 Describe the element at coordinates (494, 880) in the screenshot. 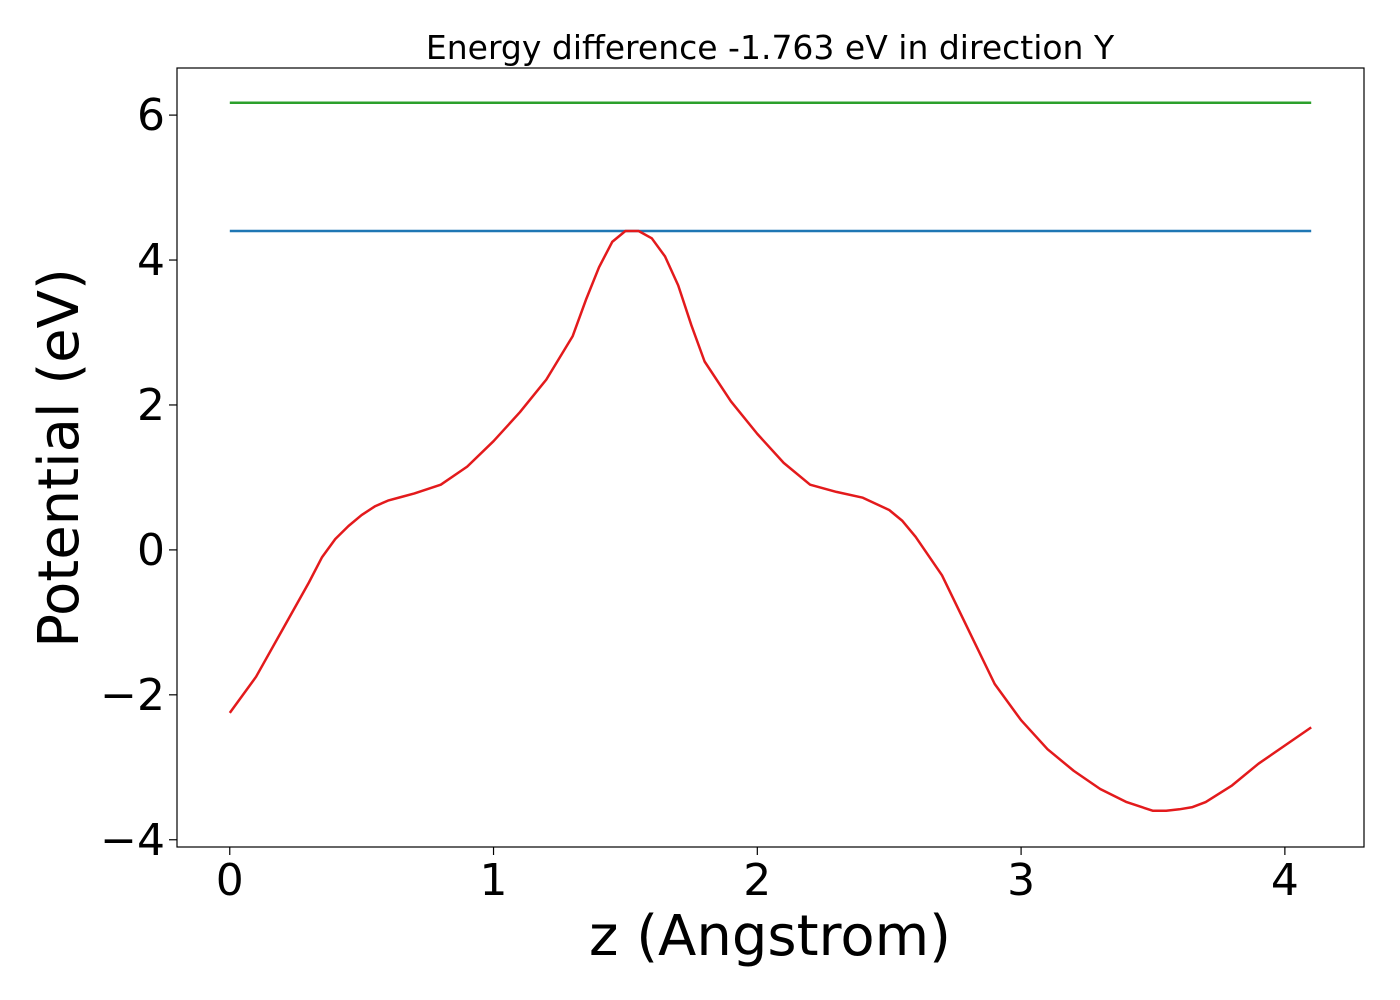

I see `x-tick-label: 1` at that location.